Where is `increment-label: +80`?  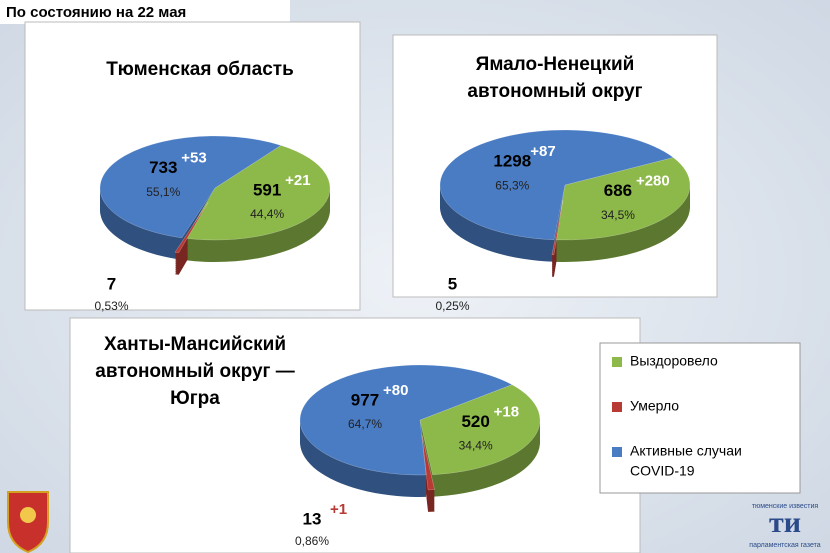
increment-label: +80 is located at coordinates (395, 390).